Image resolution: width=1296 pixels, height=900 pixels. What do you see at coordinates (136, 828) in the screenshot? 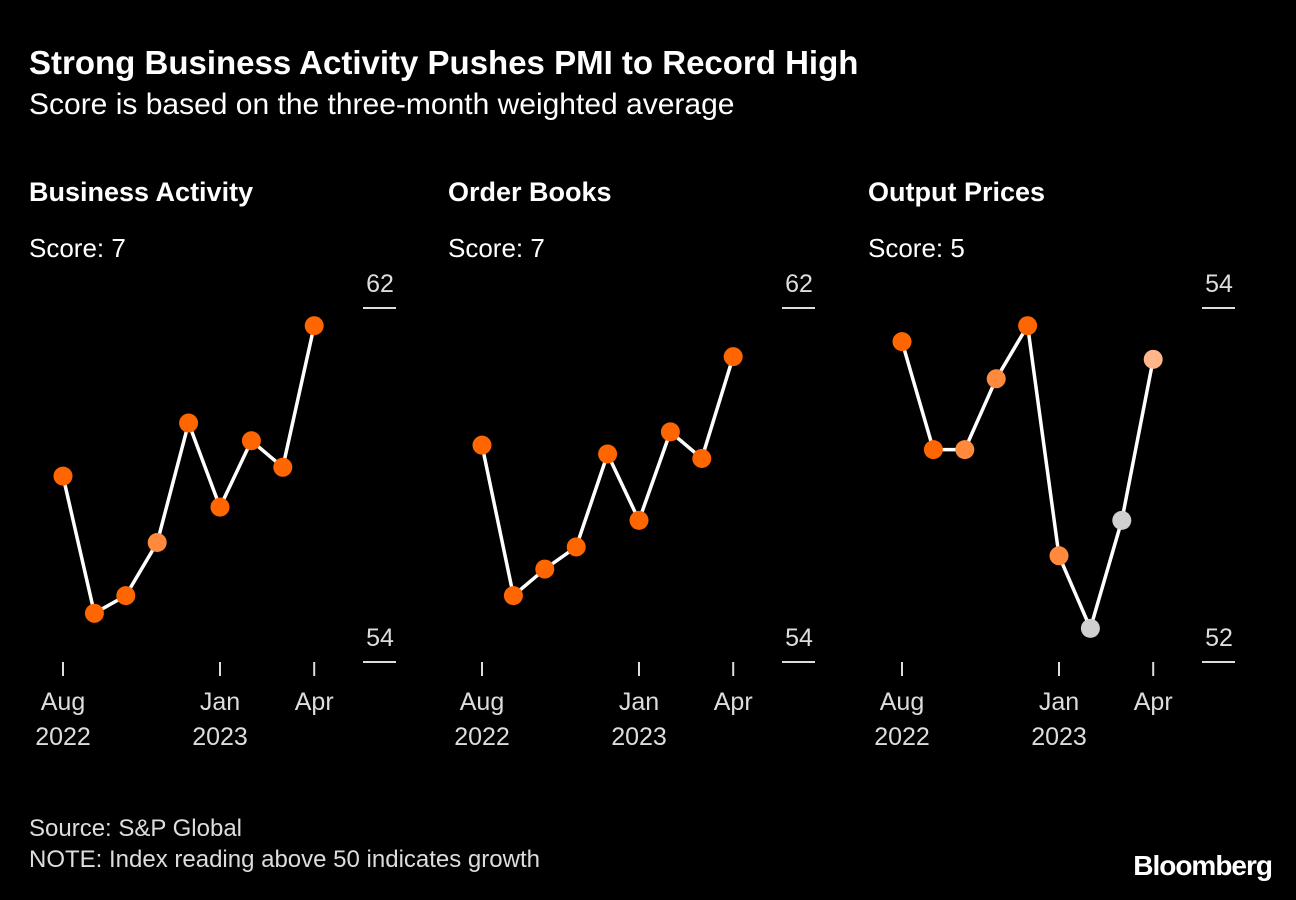
I see `source-note: Source: S&P Global` at bounding box center [136, 828].